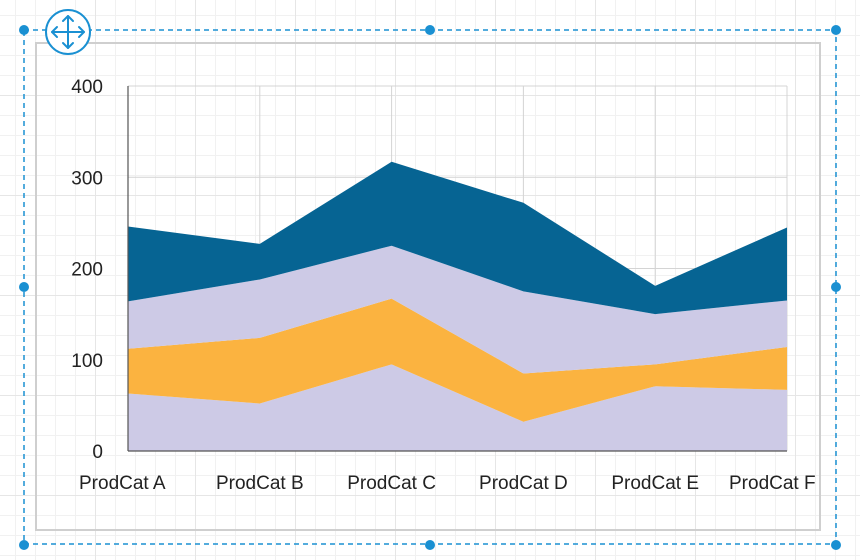 The width and height of the screenshot is (860, 560). Describe the element at coordinates (260, 483) in the screenshot. I see `x-tick-label: ProdCat B` at that location.